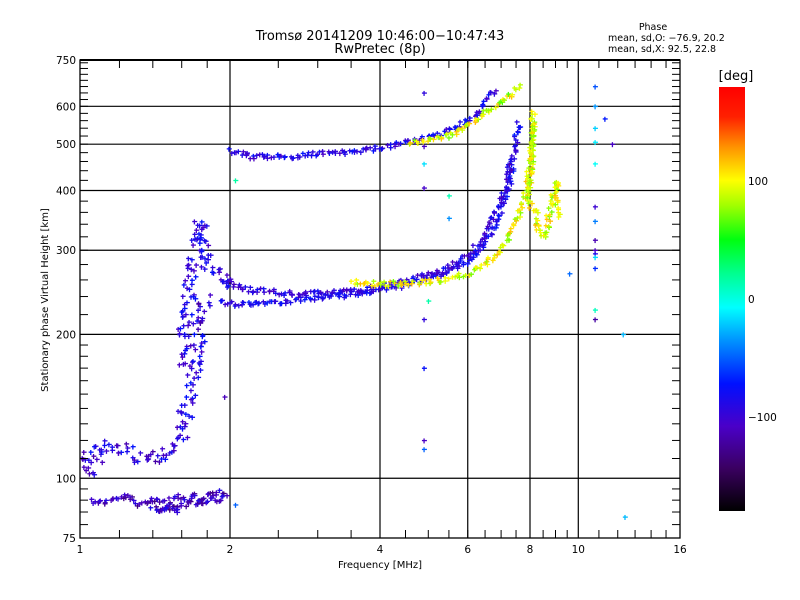  What do you see at coordinates (66, 251) in the screenshot?
I see `y-tick-label: 300` at bounding box center [66, 251].